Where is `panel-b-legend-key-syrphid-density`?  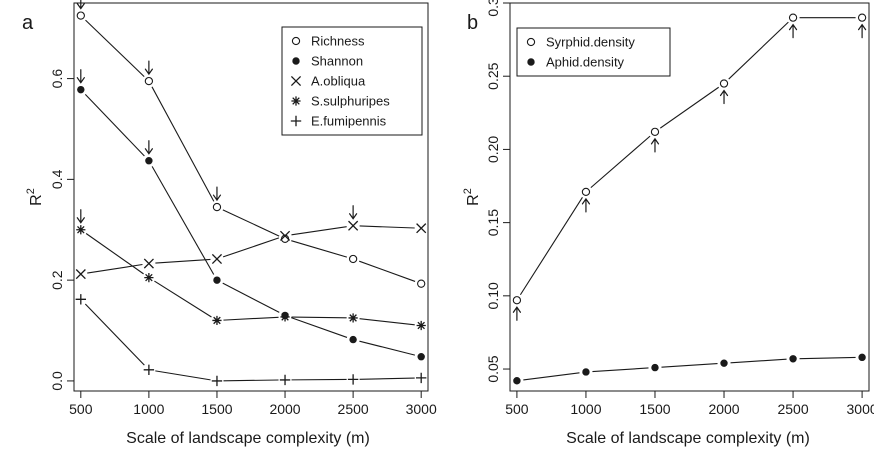
panel-b-legend-key-syrphid-density is located at coordinates (531, 42).